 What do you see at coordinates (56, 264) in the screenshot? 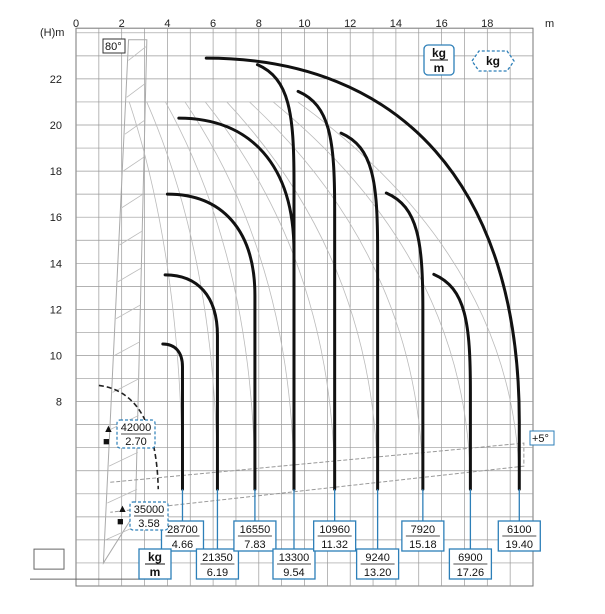
I see `y-tick-label: 14` at bounding box center [56, 264].